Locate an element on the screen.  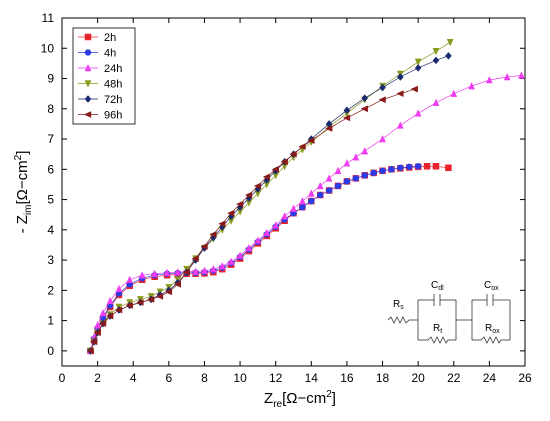
x-tick-label: 4 is located at coordinates (133, 378).